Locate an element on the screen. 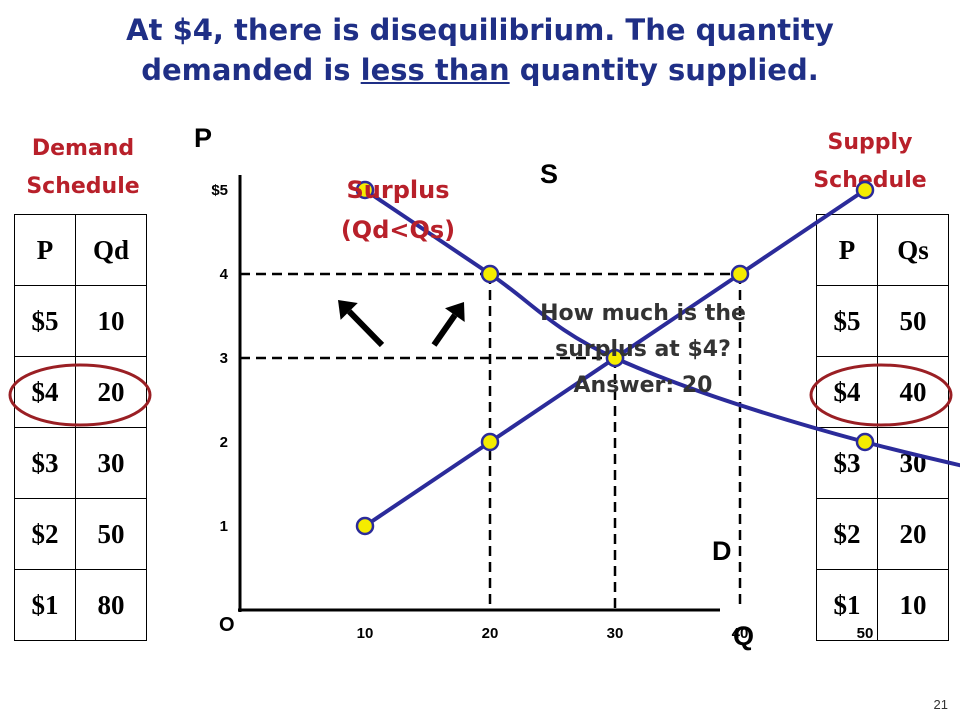  x-axis-label: Q is located at coordinates (743, 636).